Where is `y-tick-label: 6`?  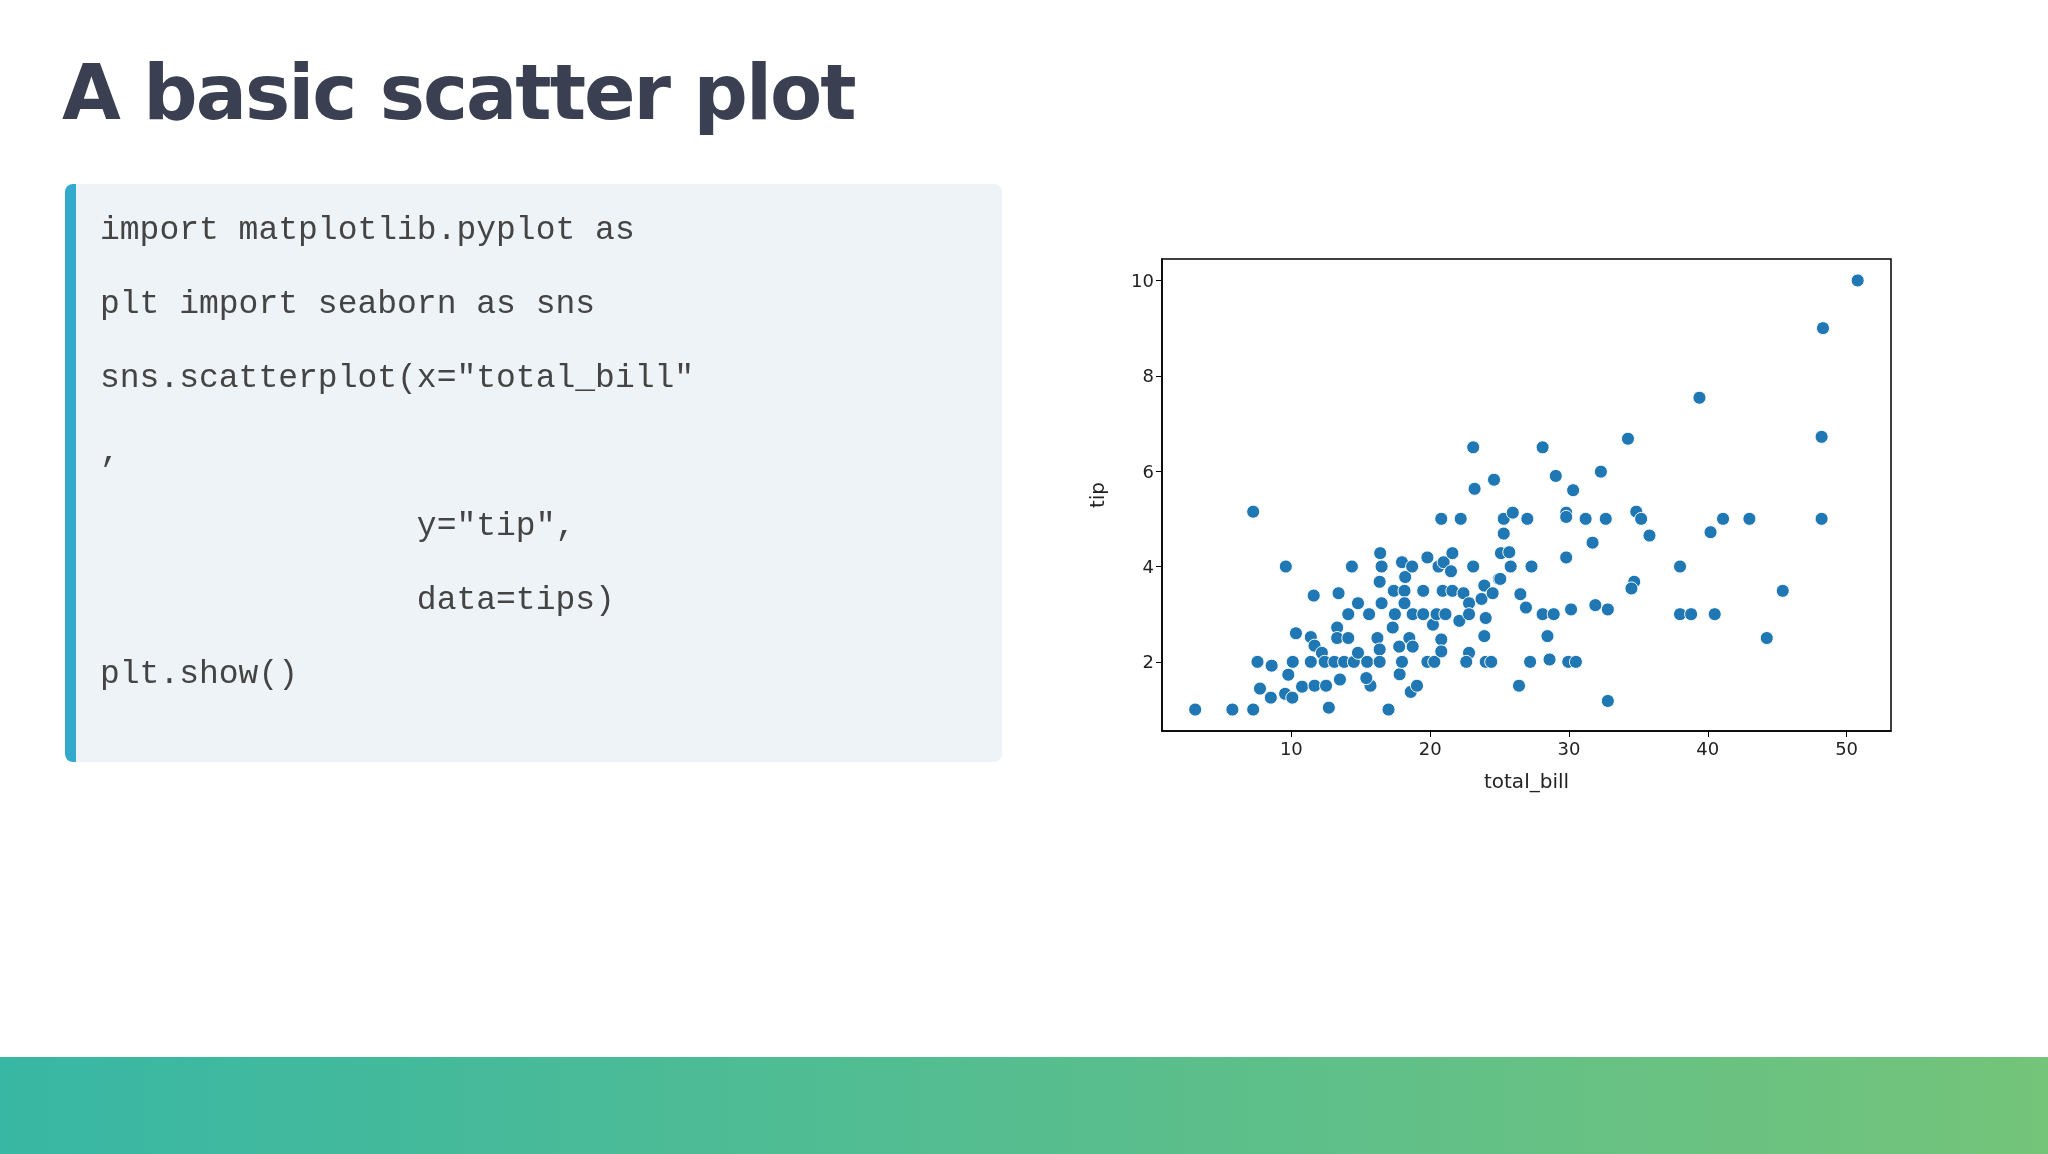 y-tick-label: 6 is located at coordinates (1148, 471).